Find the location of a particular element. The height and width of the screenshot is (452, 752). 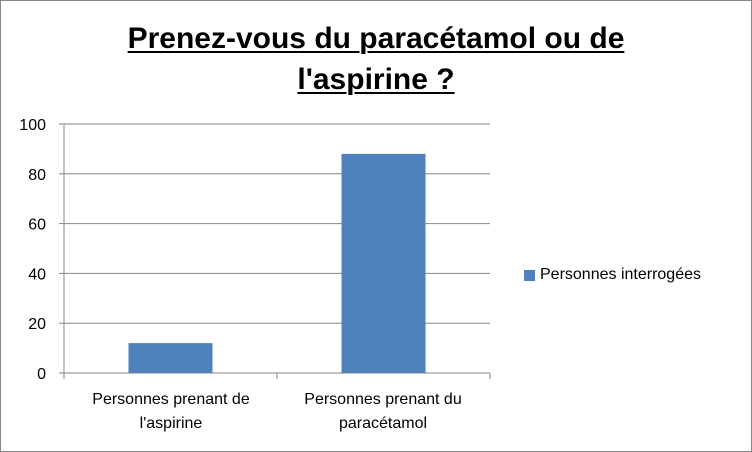

chart-title-line-2: l'aspirine ? is located at coordinates (376, 79).